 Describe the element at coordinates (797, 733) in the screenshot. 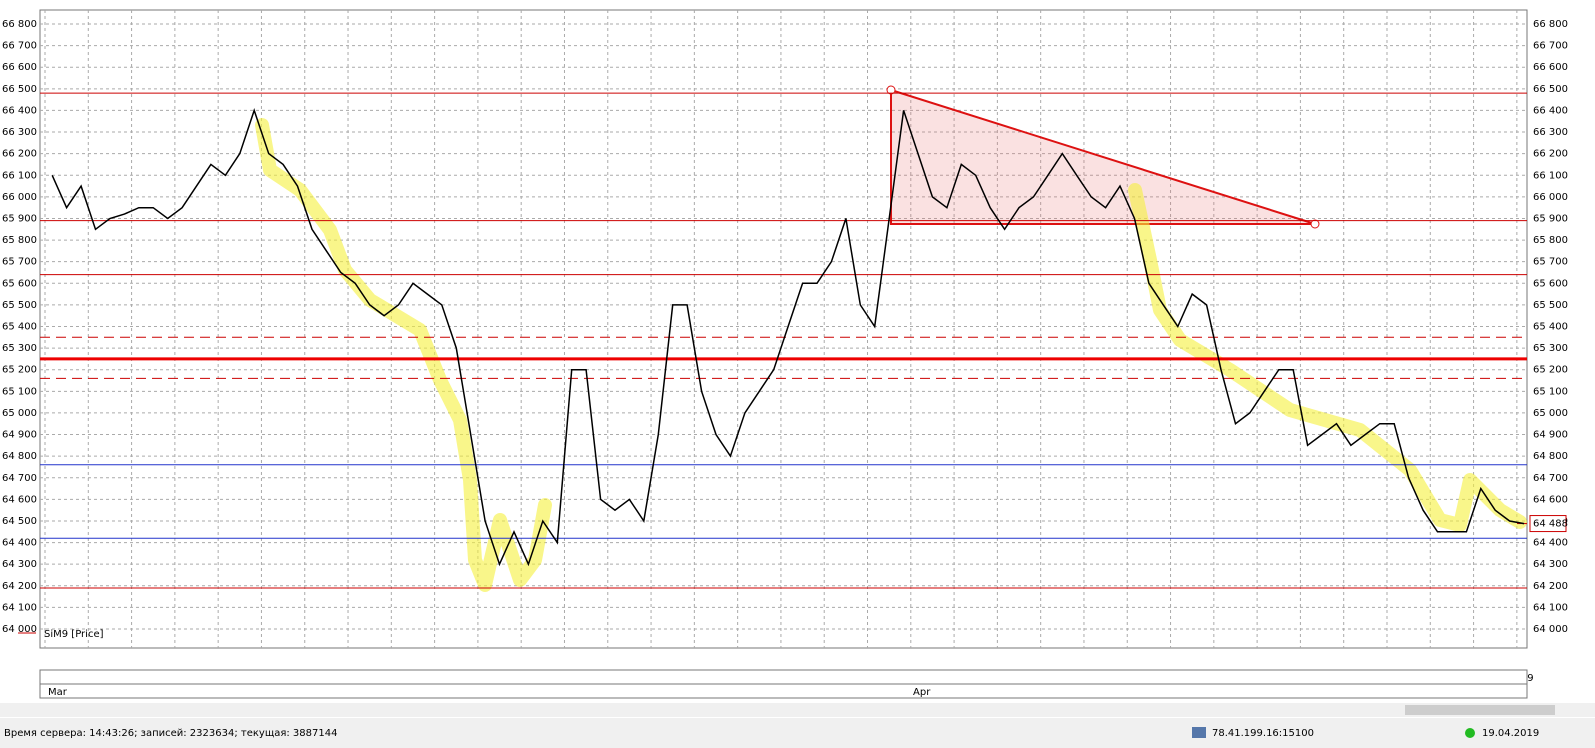

I see `status-bar` at that location.